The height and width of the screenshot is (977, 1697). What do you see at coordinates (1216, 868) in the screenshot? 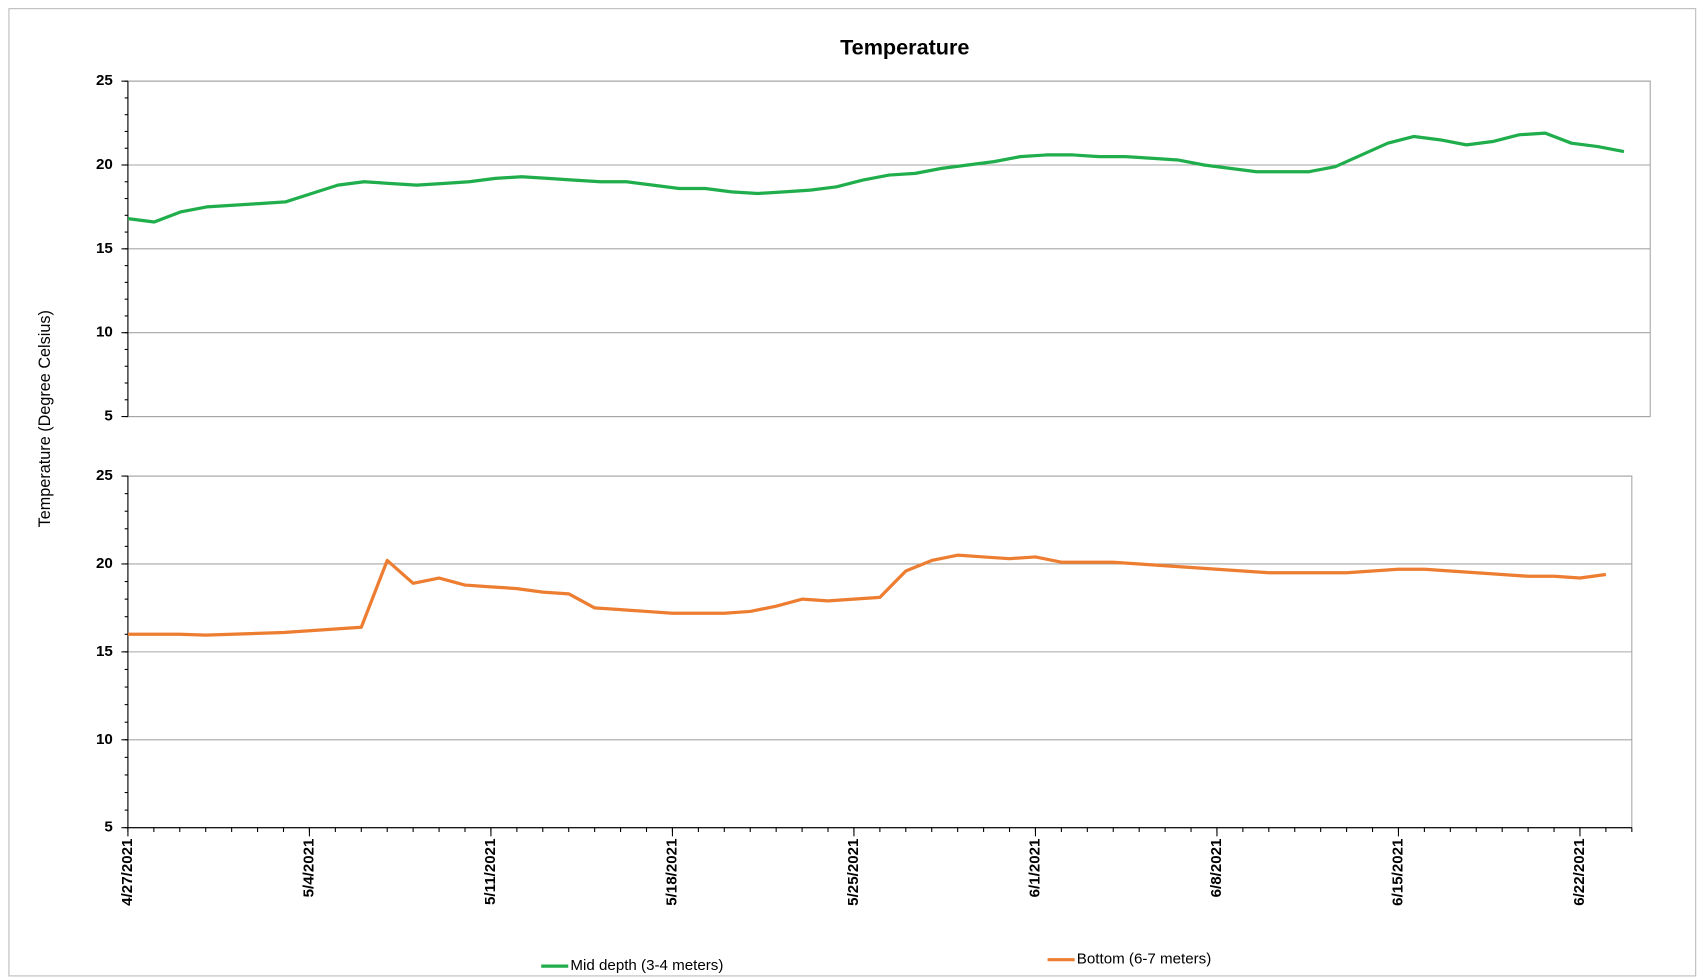
I see `x-tick-label: 6/8/2021` at bounding box center [1216, 868].